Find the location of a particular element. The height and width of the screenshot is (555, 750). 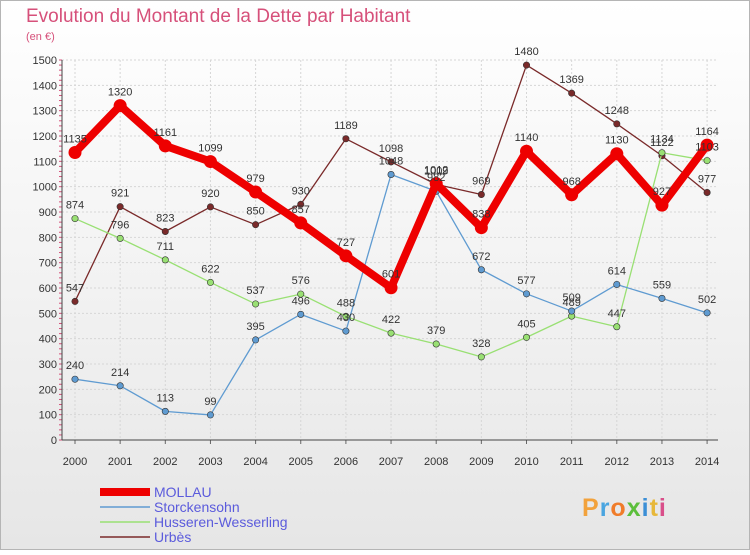

data-label-urbes: 1009 is located at coordinates (436, 171).